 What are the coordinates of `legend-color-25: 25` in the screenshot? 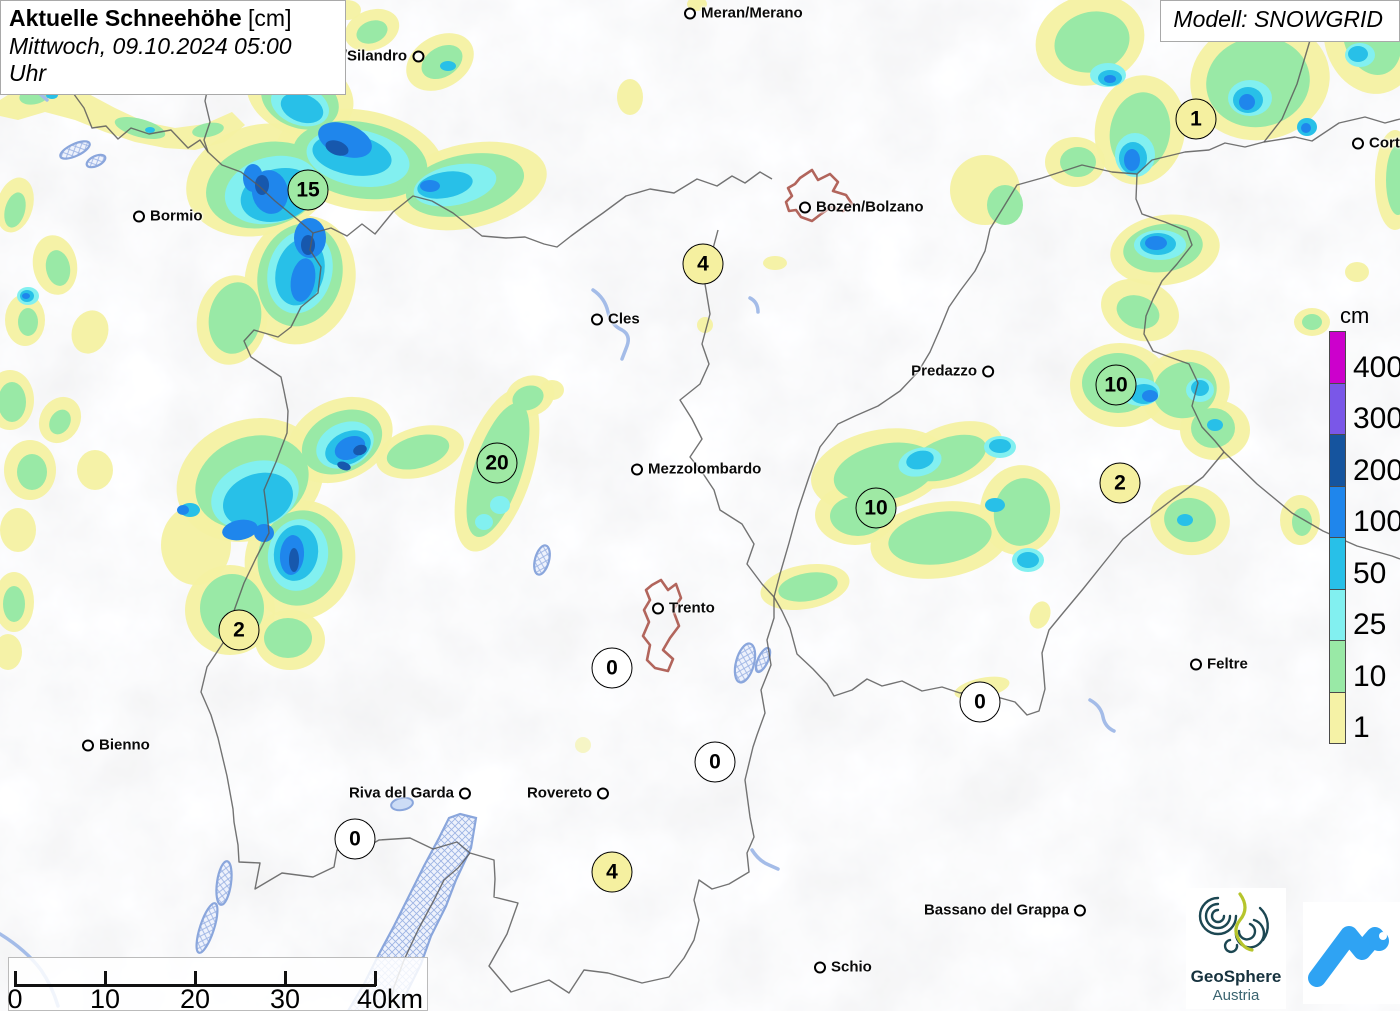 It's located at (1357, 614).